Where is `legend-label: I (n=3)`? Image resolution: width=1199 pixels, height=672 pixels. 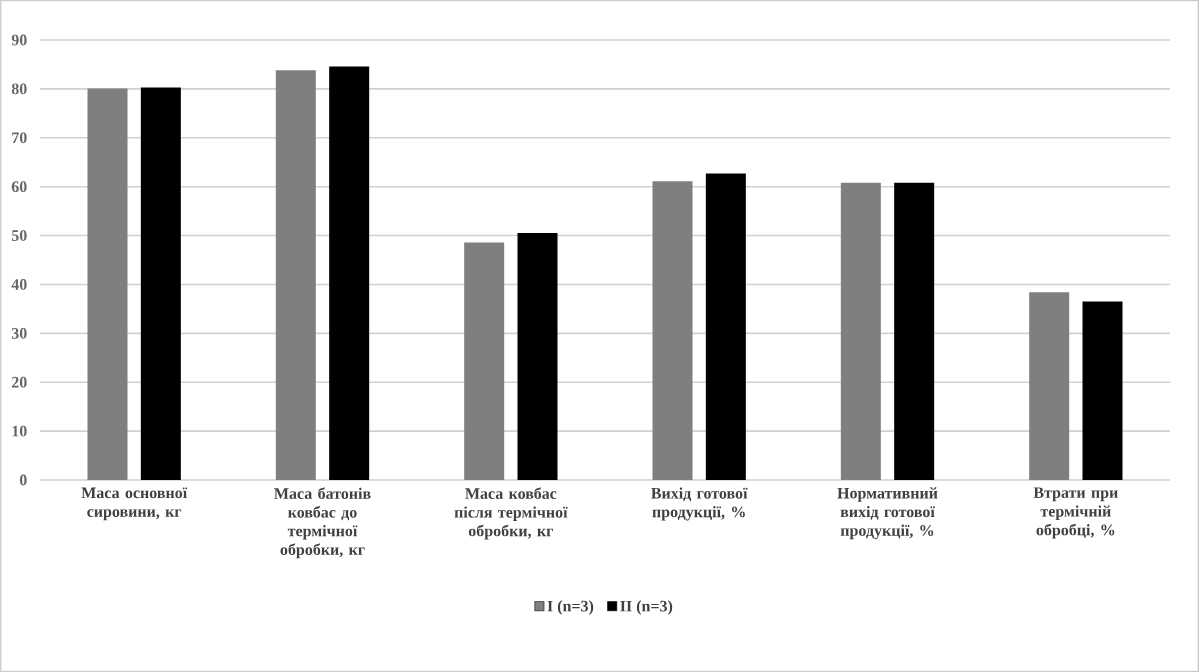 legend-label: I (n=3) is located at coordinates (570, 607).